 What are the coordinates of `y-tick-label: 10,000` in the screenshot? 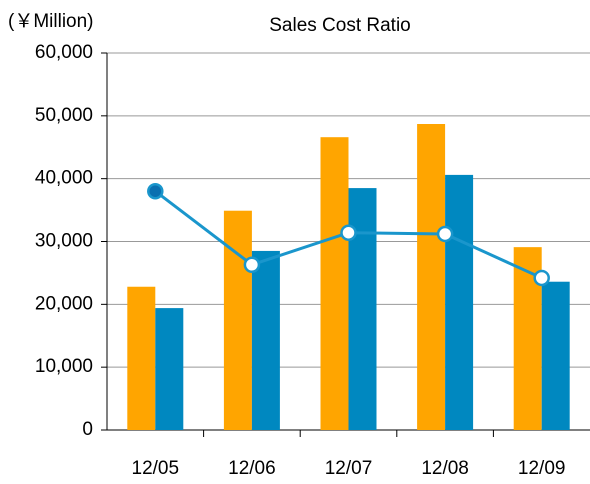 It's located at (64, 366).